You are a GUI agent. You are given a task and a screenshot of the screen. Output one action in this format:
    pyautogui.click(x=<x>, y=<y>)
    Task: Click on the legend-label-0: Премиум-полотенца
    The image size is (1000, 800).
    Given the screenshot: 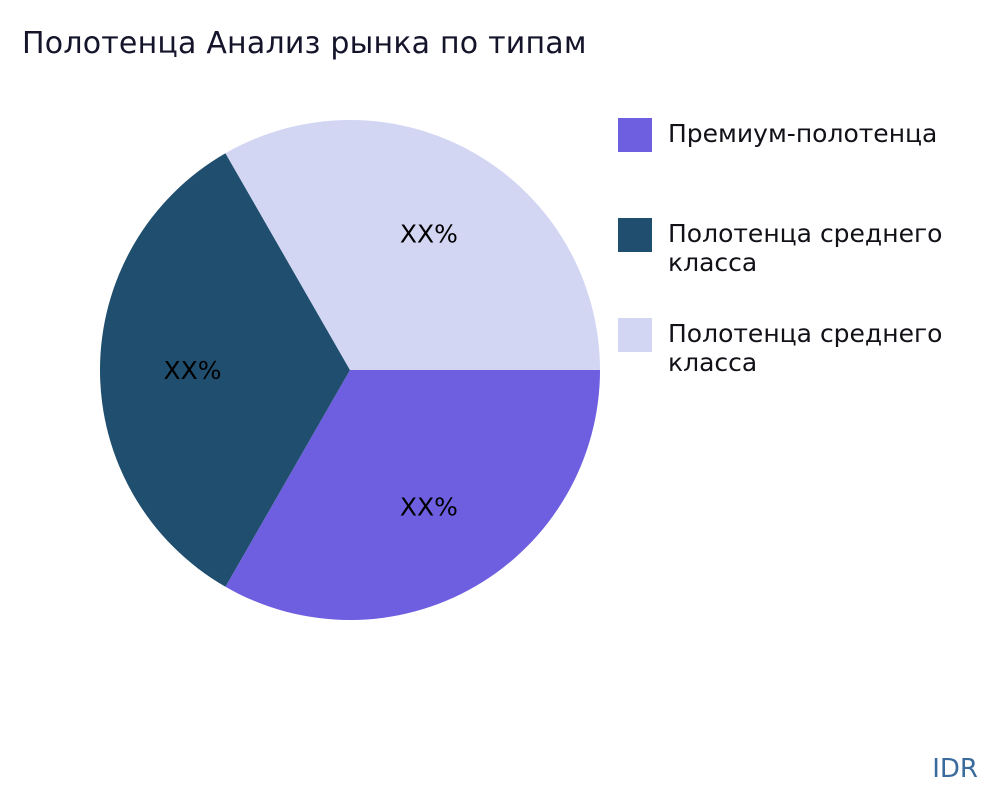 What is the action you would take?
    pyautogui.click(x=803, y=133)
    